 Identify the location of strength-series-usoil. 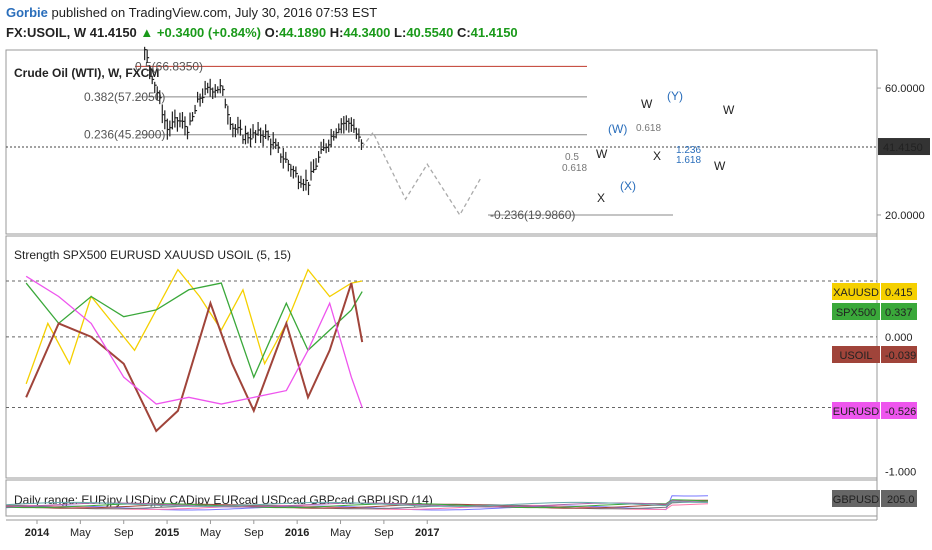
(194, 357).